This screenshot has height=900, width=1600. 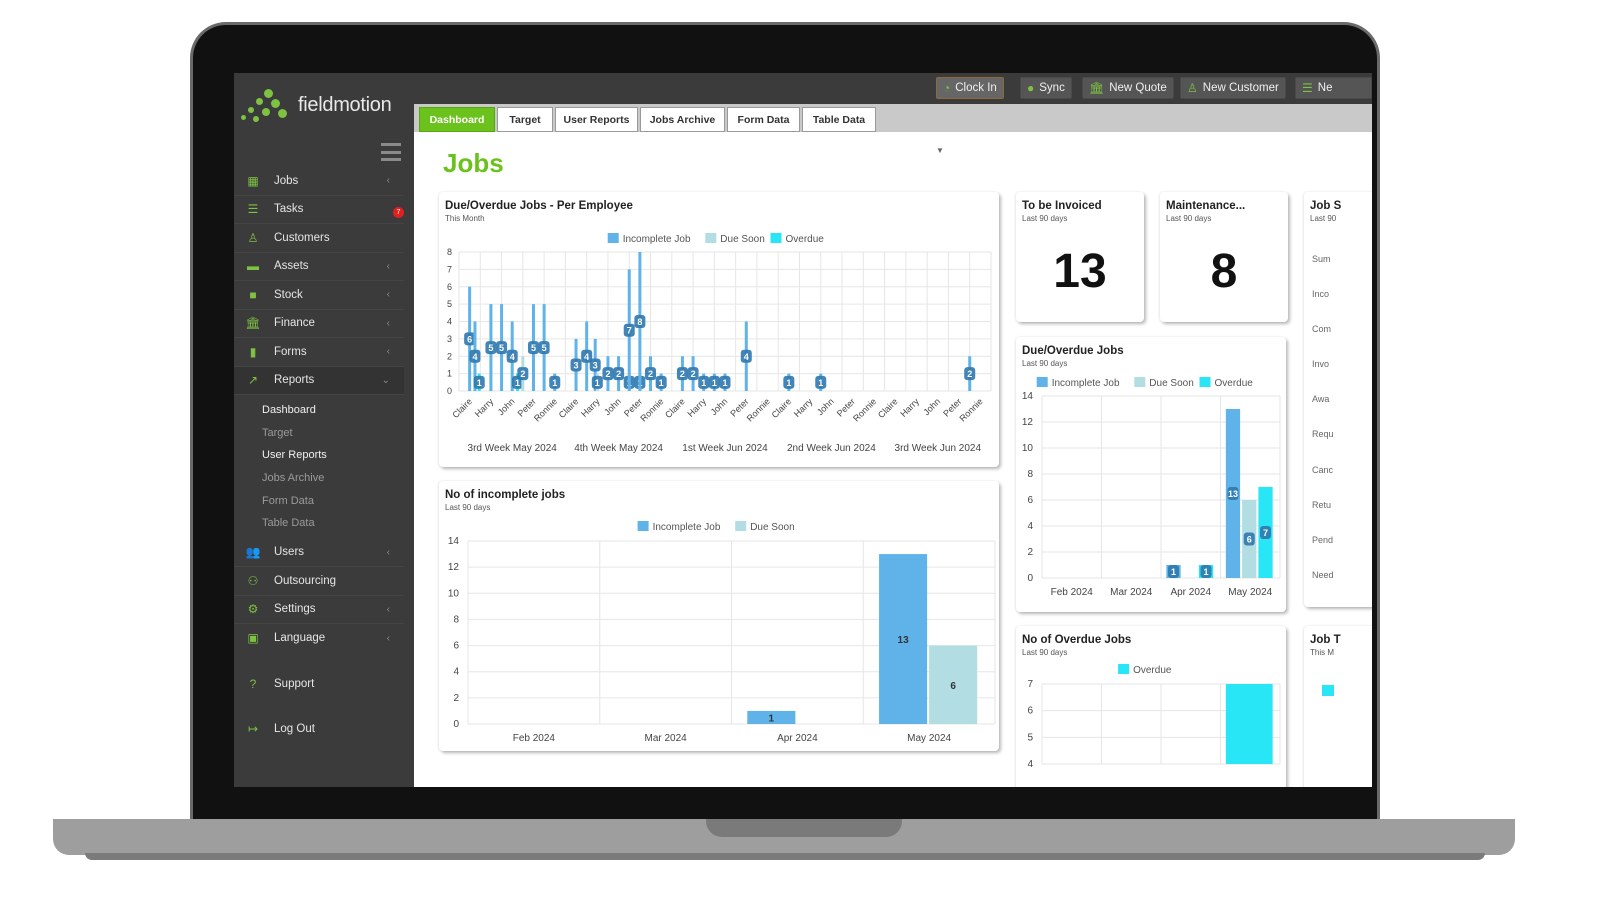 I want to click on data-label: 7, so click(x=1265, y=533).